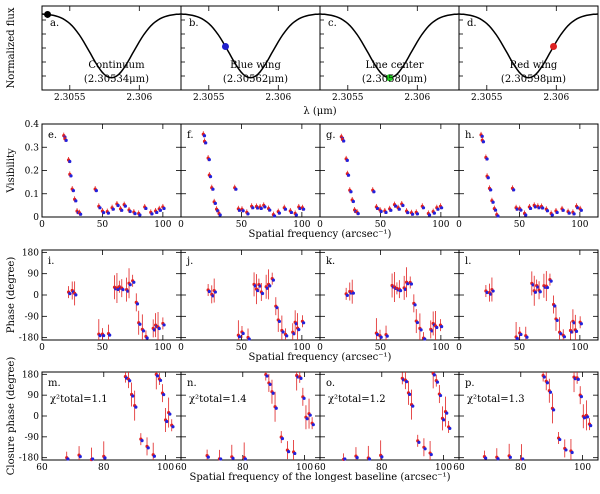  I want to click on panel-wavelength: (2.30598μm), so click(533, 79).